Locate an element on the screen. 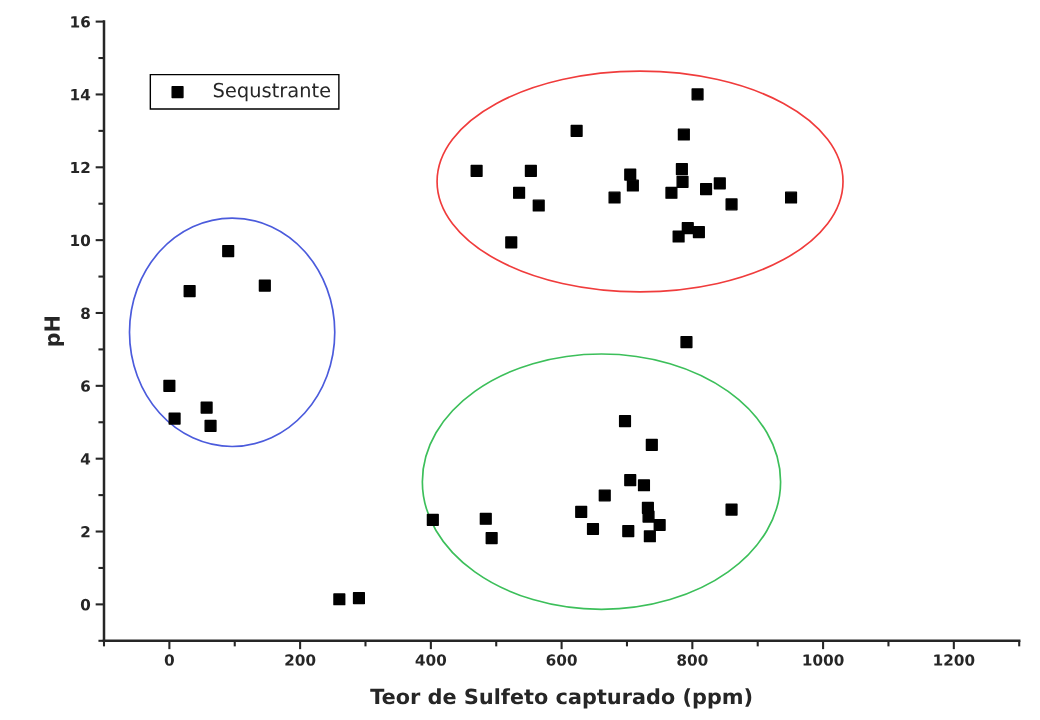 The width and height of the screenshot is (1040, 720). y-tick-label: 2 is located at coordinates (85, 531).